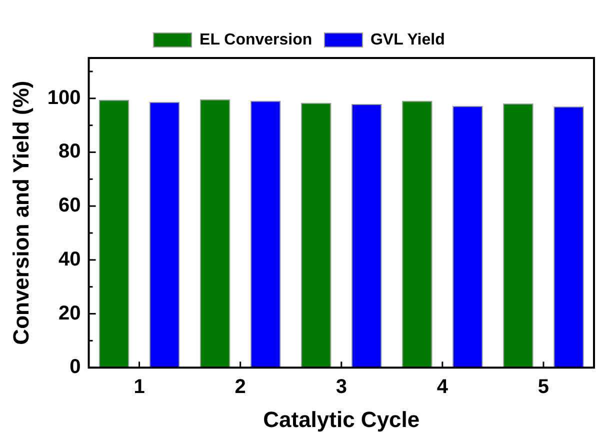 Image resolution: width=609 pixels, height=439 pixels. Describe the element at coordinates (69, 259) in the screenshot. I see `y-tick-label: 40` at that location.